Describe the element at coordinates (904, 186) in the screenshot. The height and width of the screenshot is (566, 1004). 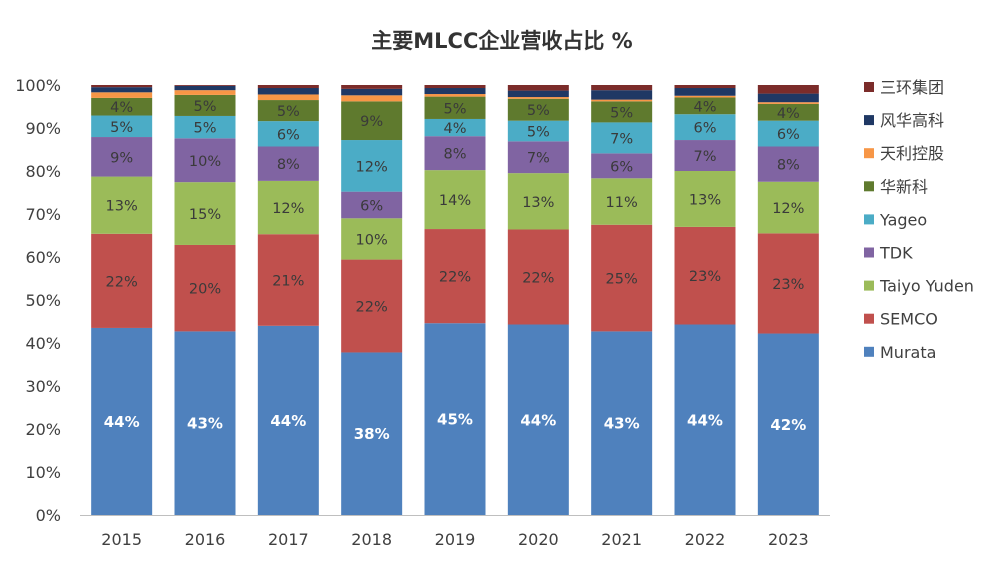
I see `legend-label: 华新科` at that location.